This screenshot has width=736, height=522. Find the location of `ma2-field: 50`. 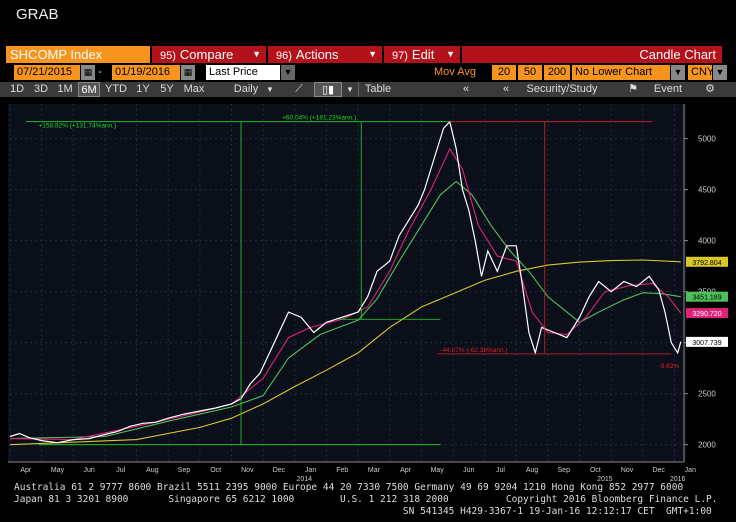

ma2-field: 50 is located at coordinates (530, 72).